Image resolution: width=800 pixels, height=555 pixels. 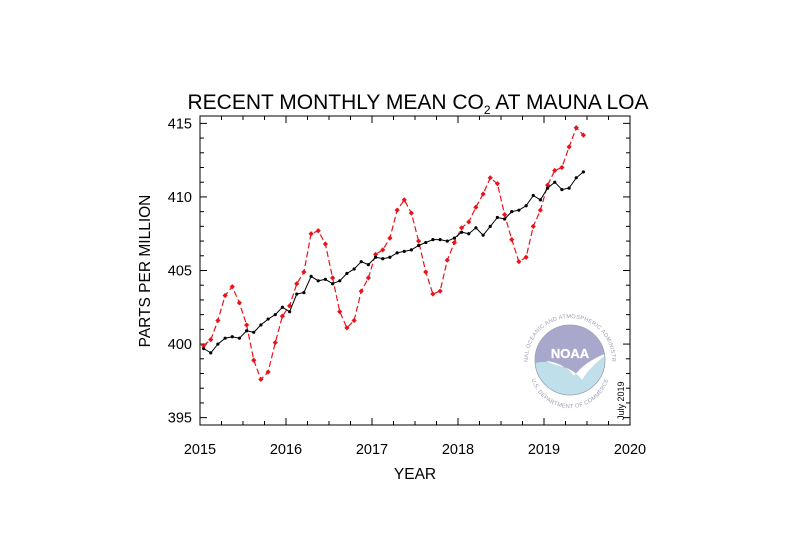 I want to click on logo-bird-icon, so click(x=575, y=366).